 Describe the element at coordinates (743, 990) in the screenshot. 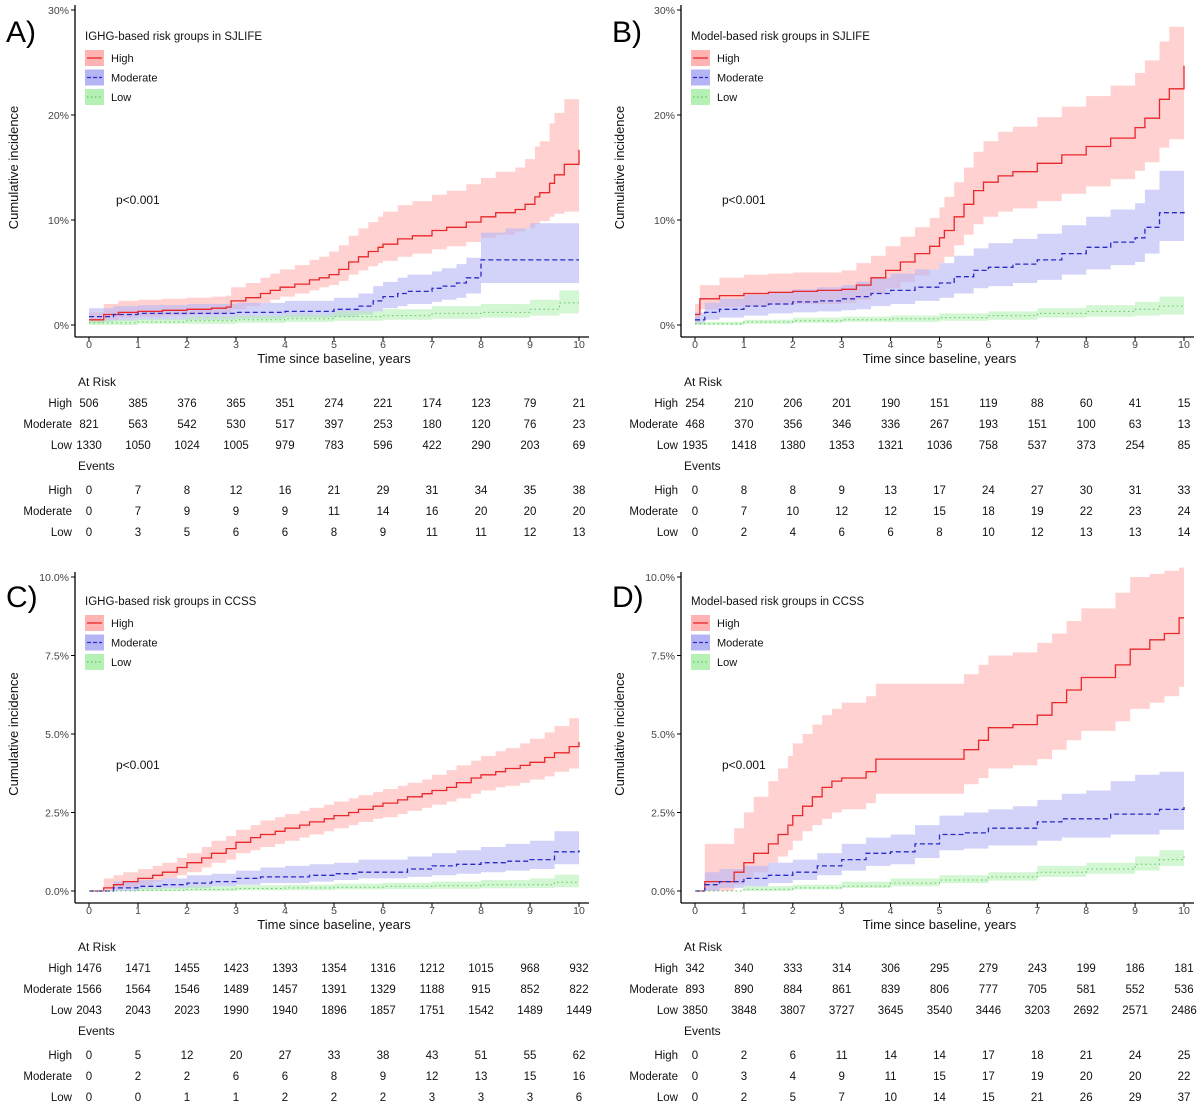

I see `at-risk-cell: 890` at that location.